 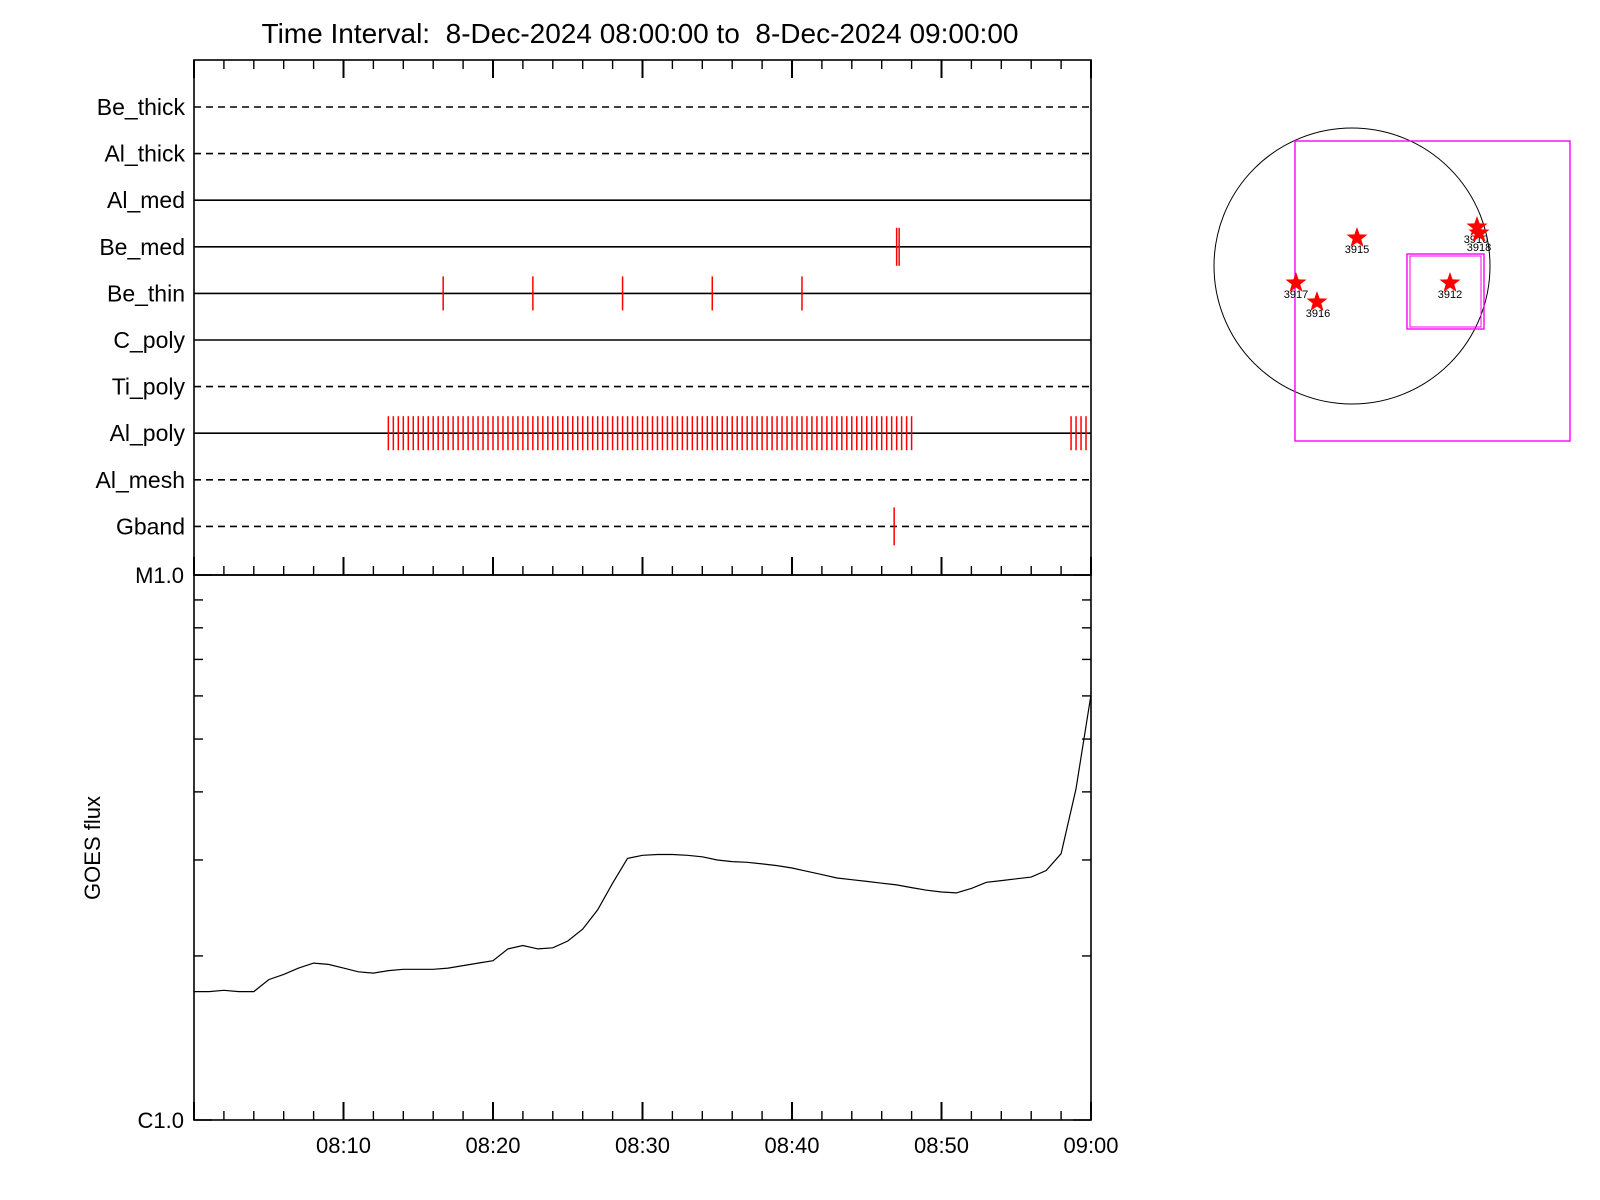 What do you see at coordinates (148, 433) in the screenshot?
I see `channel-label: Al_poly` at bounding box center [148, 433].